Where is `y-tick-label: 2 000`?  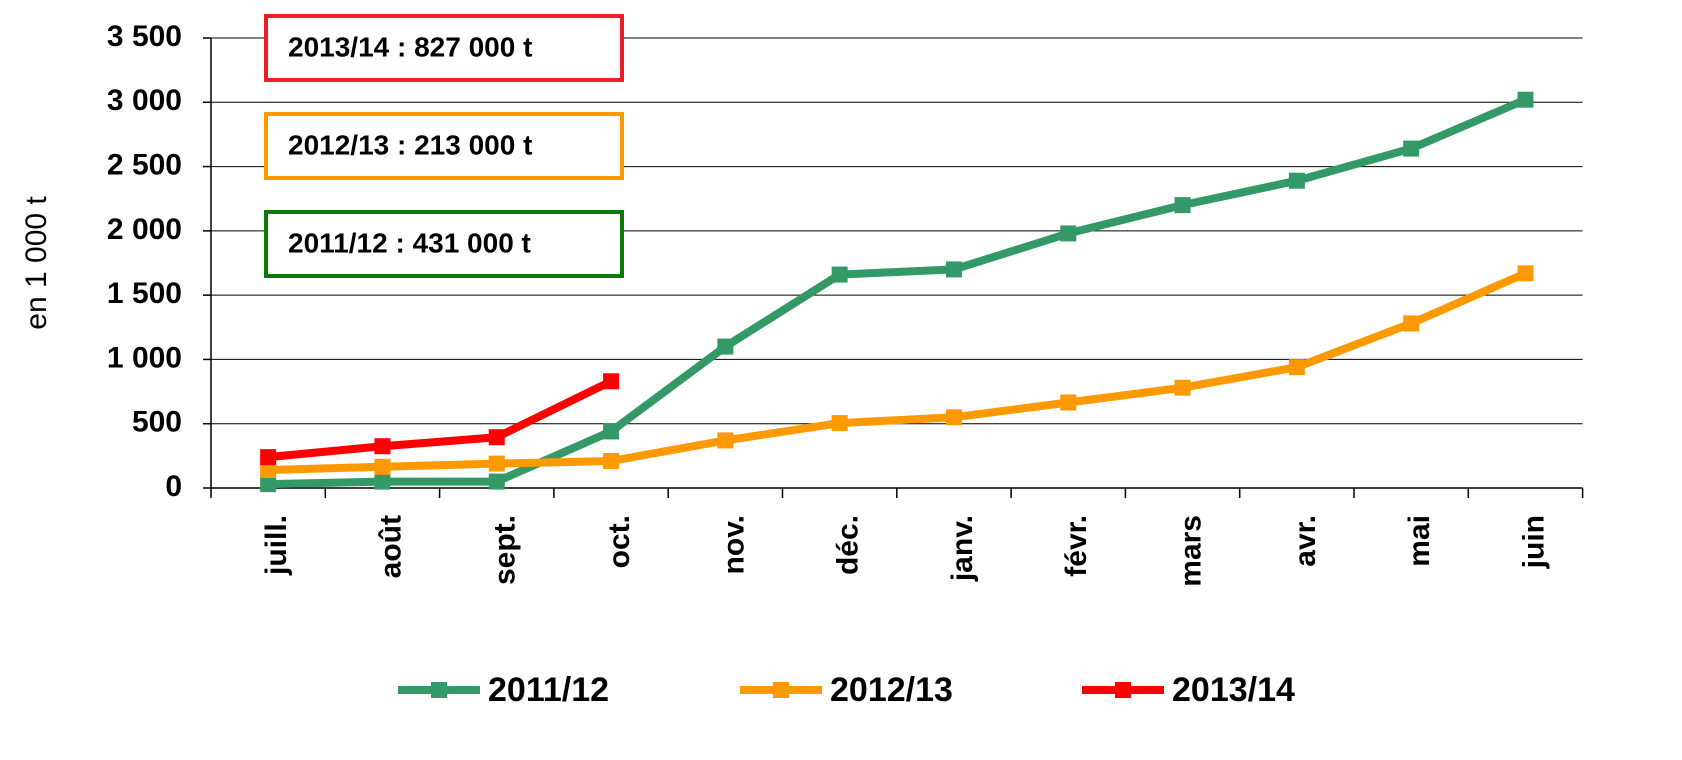 y-tick-label: 2 000 is located at coordinates (144, 229).